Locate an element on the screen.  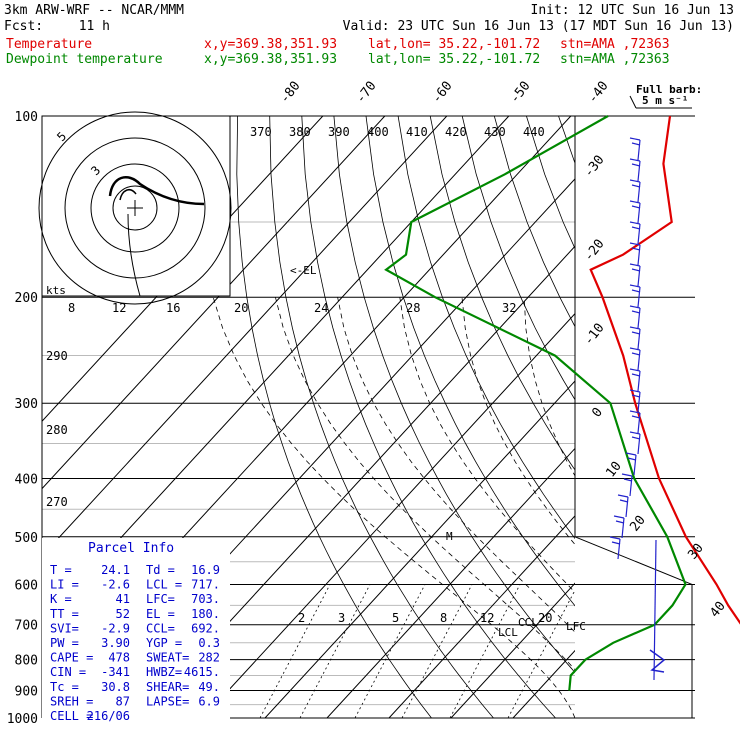
annotation-label: <-EL is located at coordinates (303, 270).